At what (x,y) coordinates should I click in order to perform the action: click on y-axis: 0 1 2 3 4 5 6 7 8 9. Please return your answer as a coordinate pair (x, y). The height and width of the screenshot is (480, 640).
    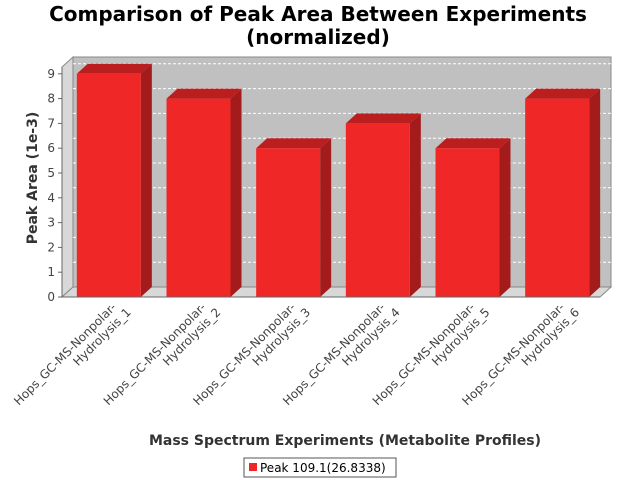
    Looking at the image, I should click on (55, 185).